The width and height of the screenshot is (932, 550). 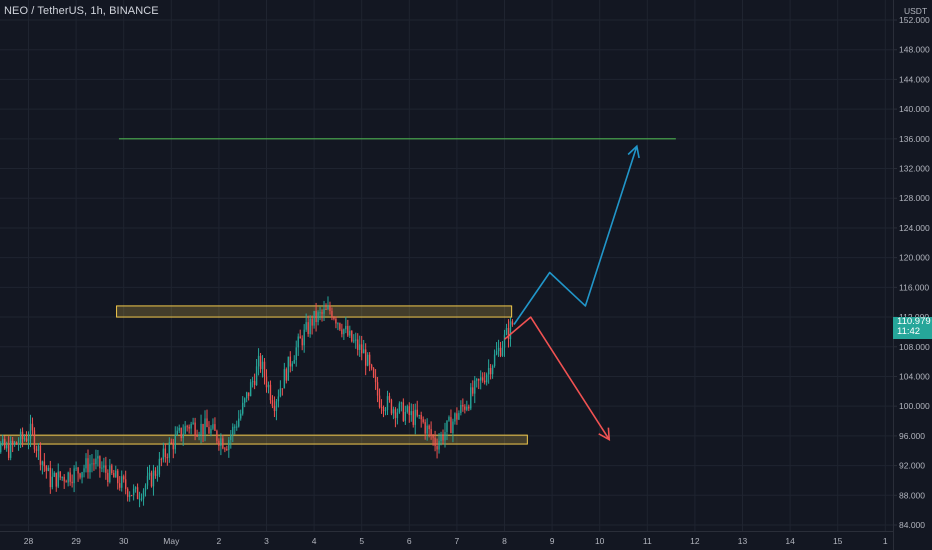 I want to click on x-tick-label: 2, so click(x=219, y=541).